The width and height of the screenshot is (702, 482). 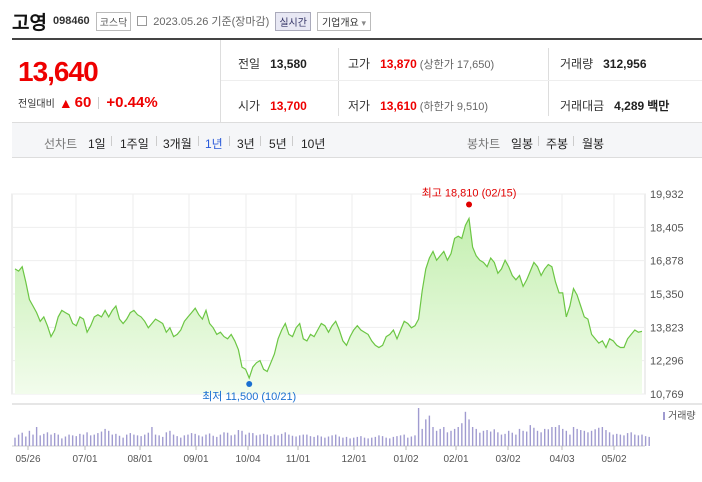 What do you see at coordinates (220, 81) in the screenshot?
I see `price-divider` at bounding box center [220, 81].